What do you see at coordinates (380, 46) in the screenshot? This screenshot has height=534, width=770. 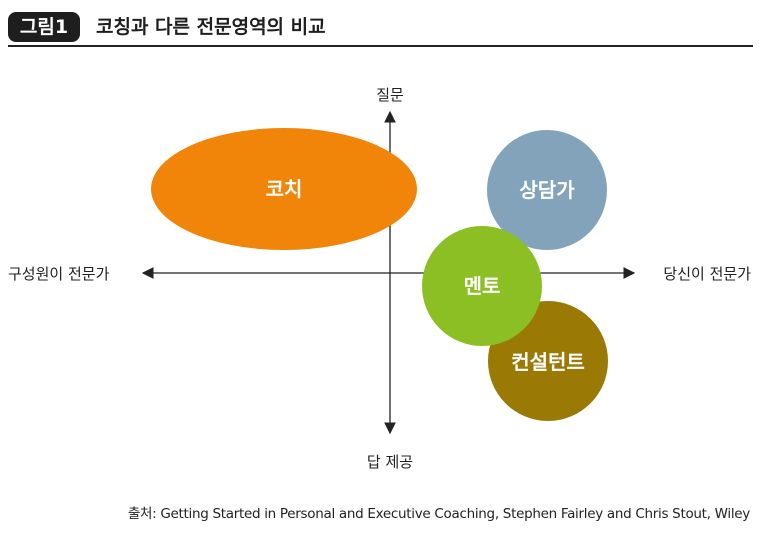 I see `header-divider` at bounding box center [380, 46].